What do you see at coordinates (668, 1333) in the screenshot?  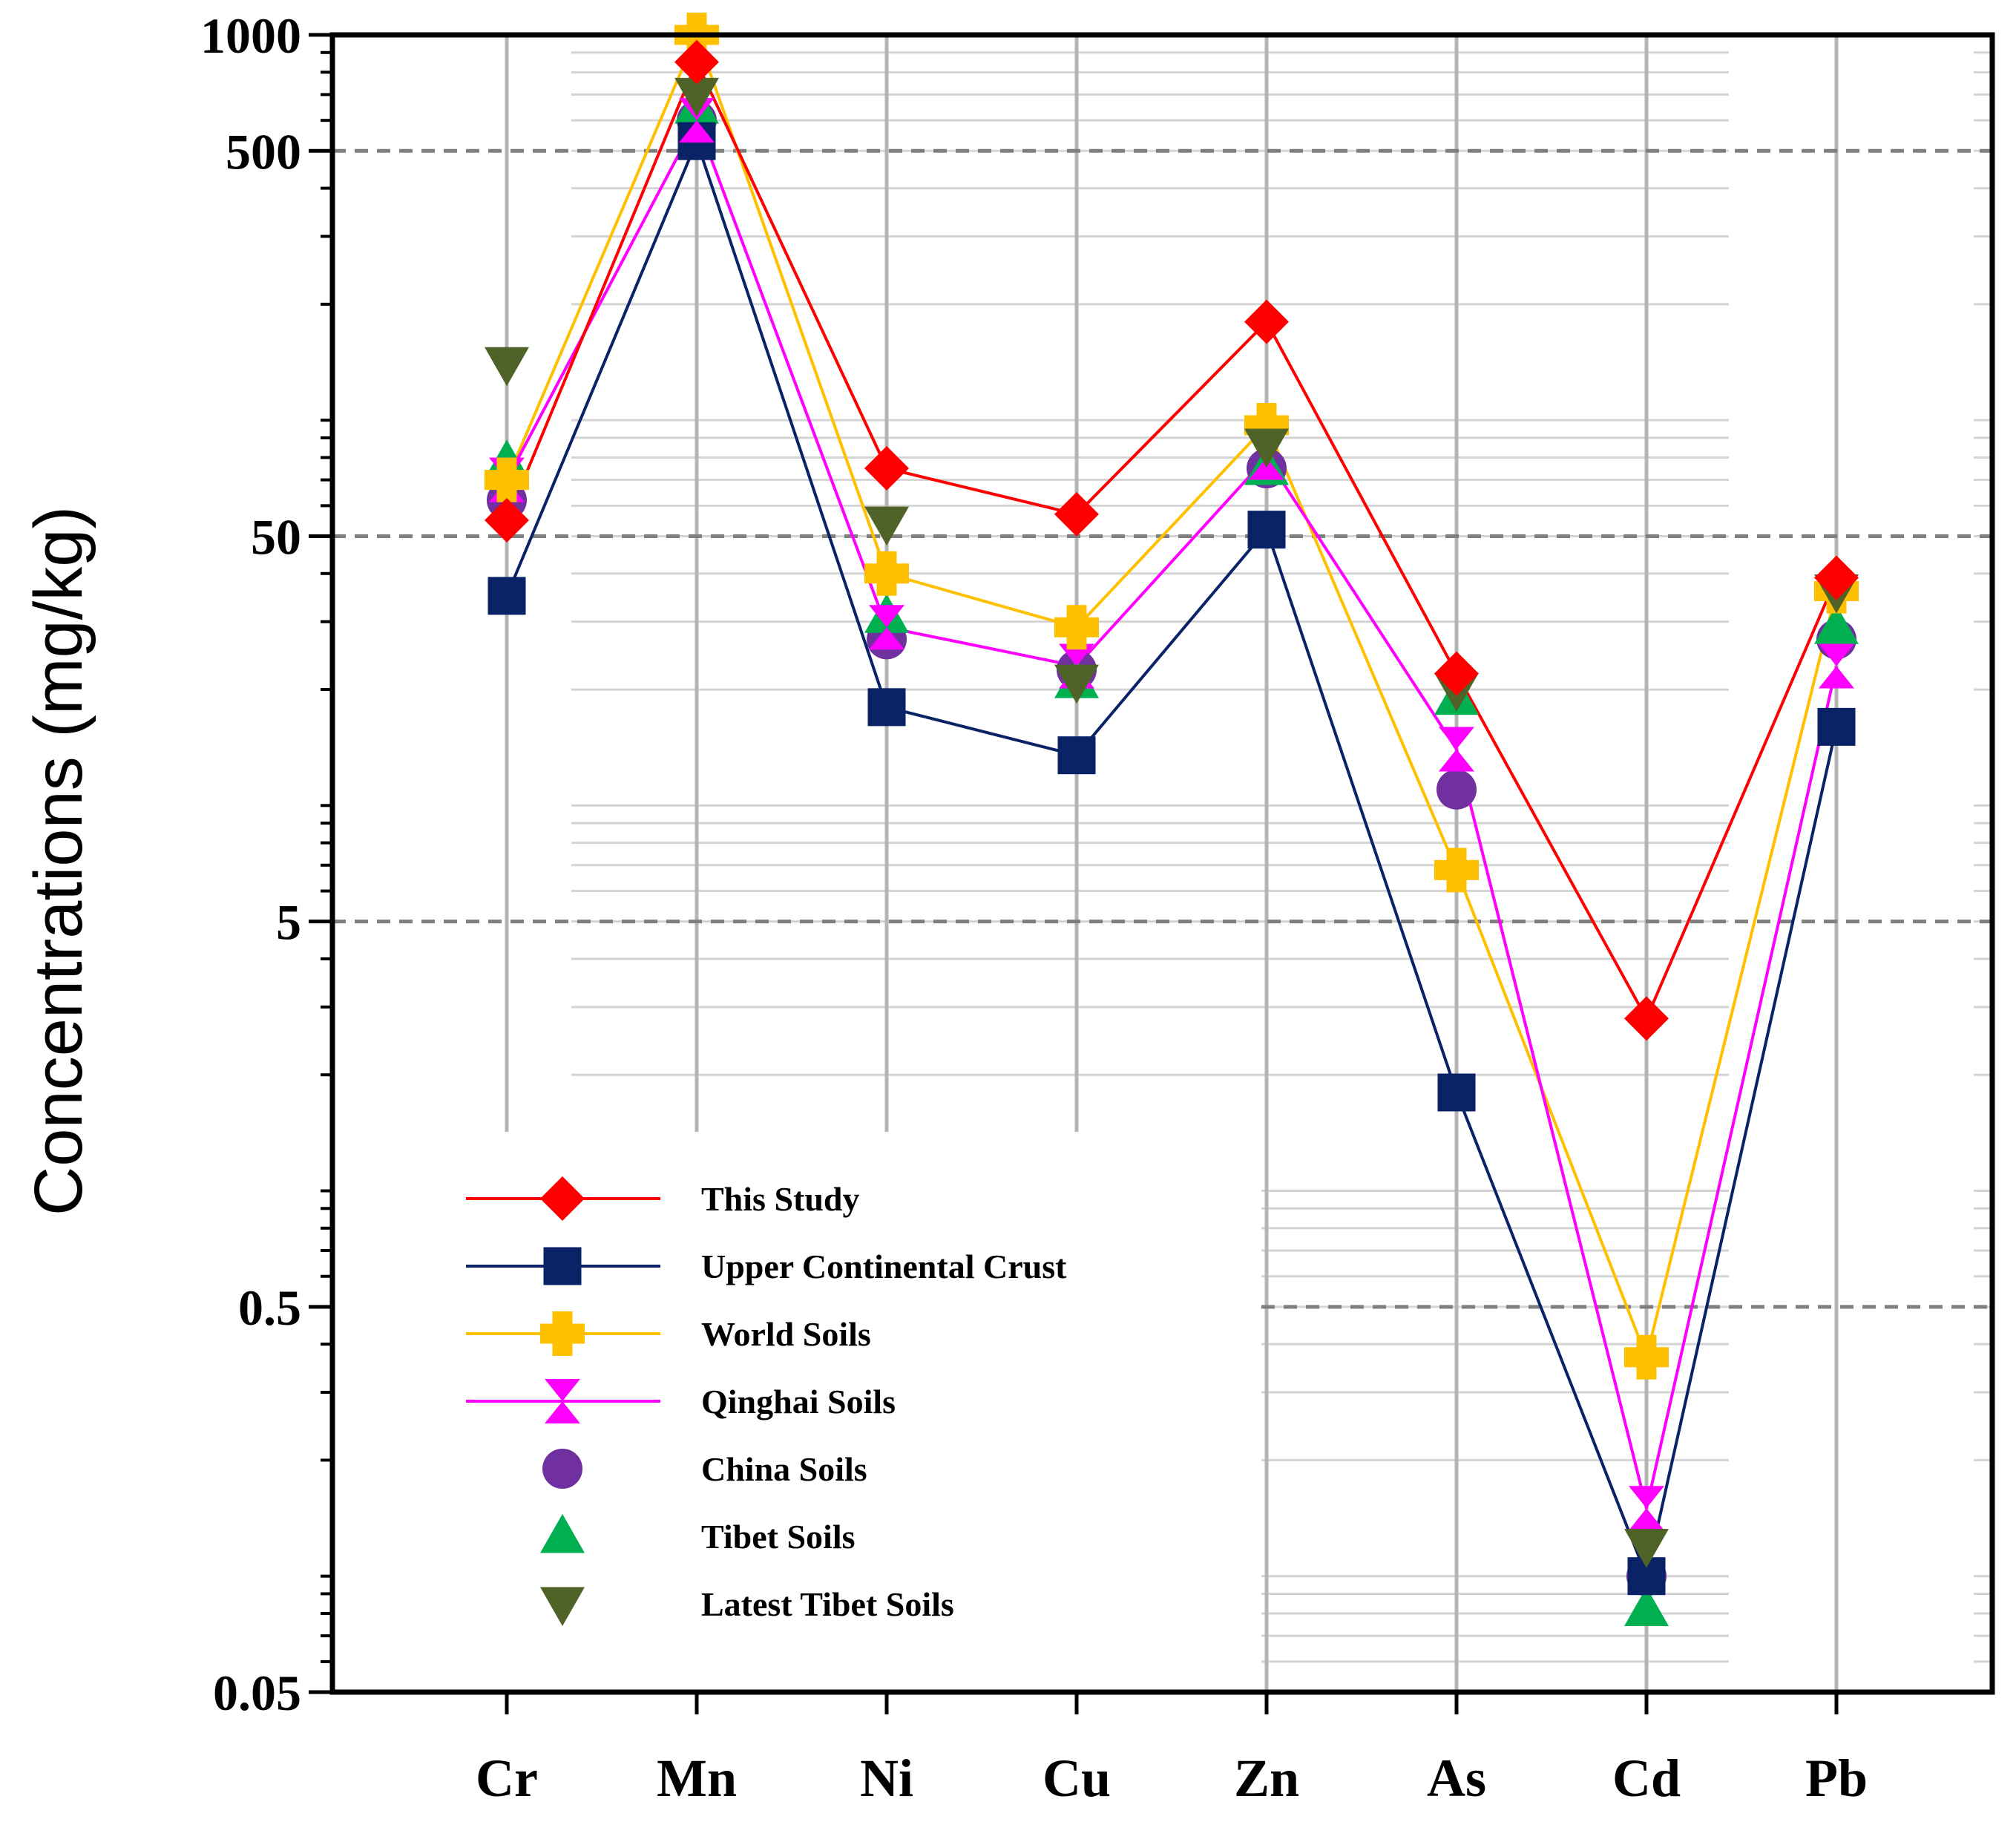 I see `legend-item-world-soils: World Soils` at bounding box center [668, 1333].